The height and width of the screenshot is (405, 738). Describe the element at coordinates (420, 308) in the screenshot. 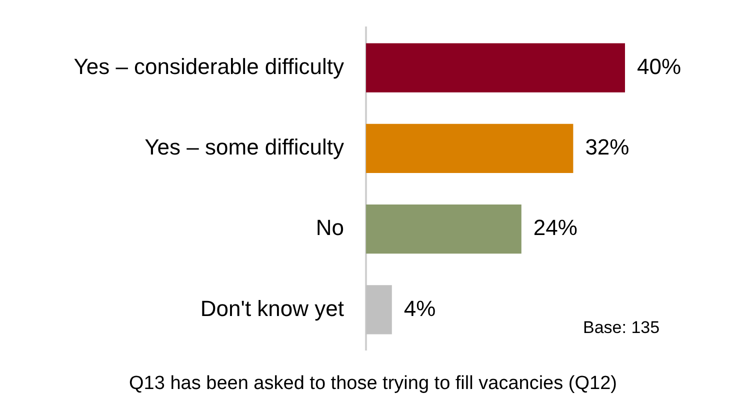

I see `data-label: 4%` at that location.